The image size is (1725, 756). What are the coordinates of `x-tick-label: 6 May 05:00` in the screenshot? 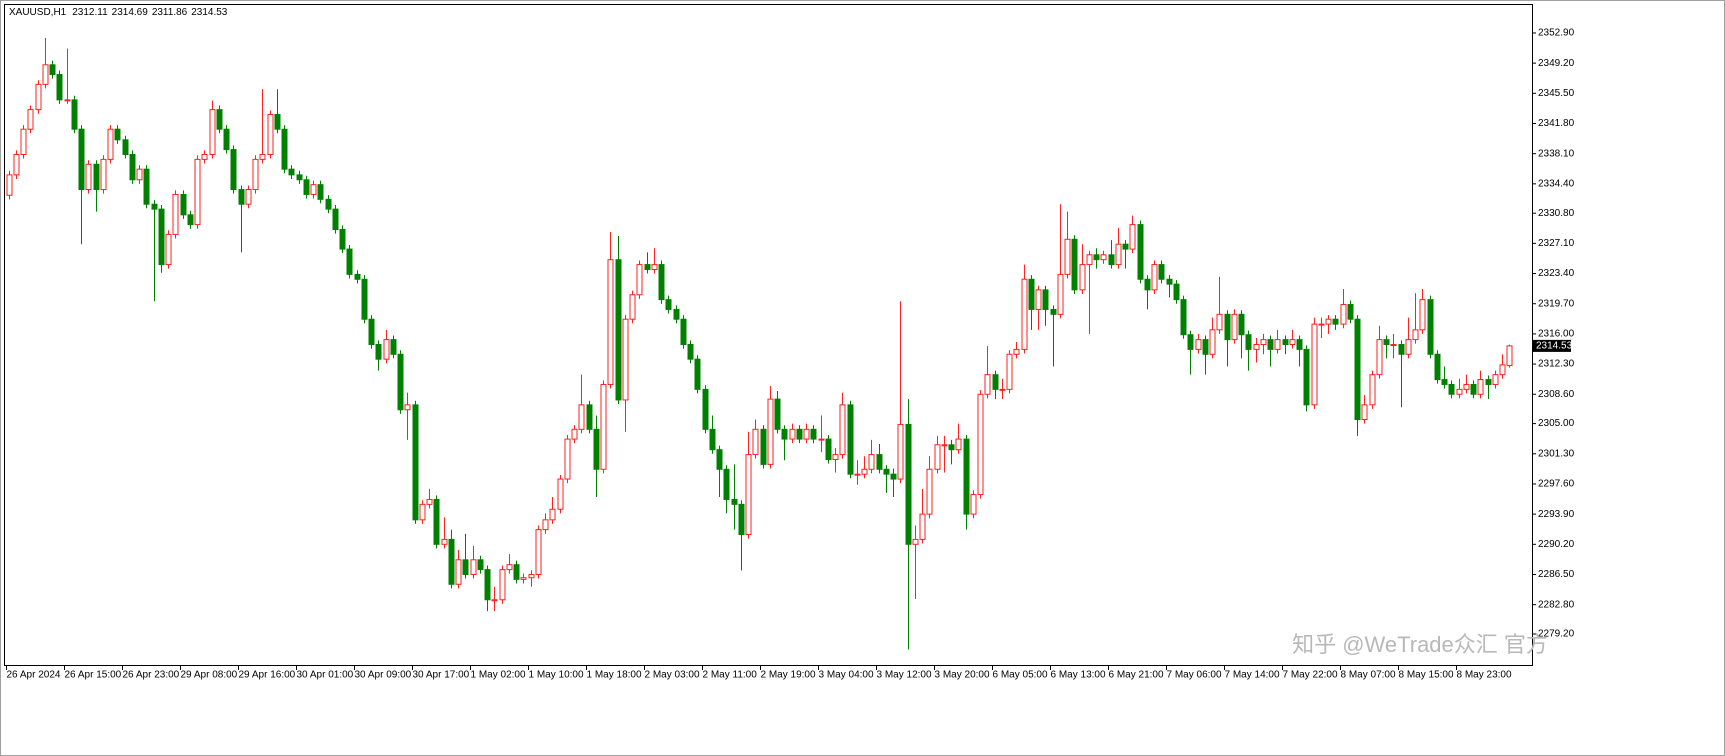 It's located at (1020, 675).